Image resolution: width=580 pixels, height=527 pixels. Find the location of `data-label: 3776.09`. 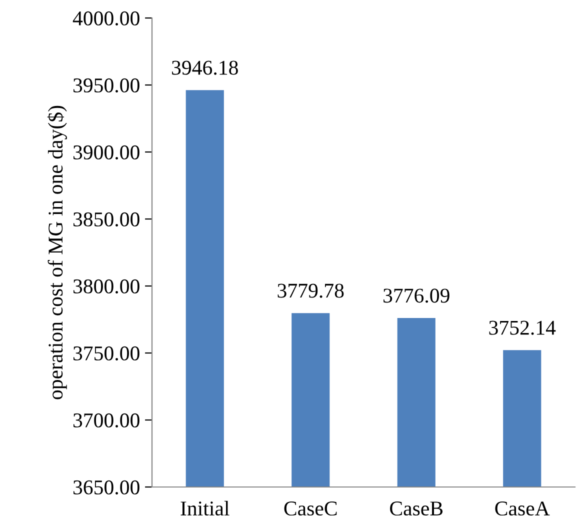

data-label: 3776.09 is located at coordinates (417, 295).